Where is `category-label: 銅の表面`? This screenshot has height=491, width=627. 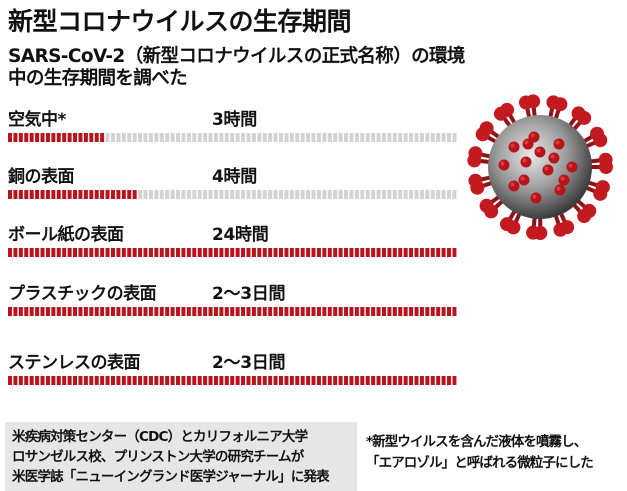 category-label: 銅の表面 is located at coordinates (41, 176).